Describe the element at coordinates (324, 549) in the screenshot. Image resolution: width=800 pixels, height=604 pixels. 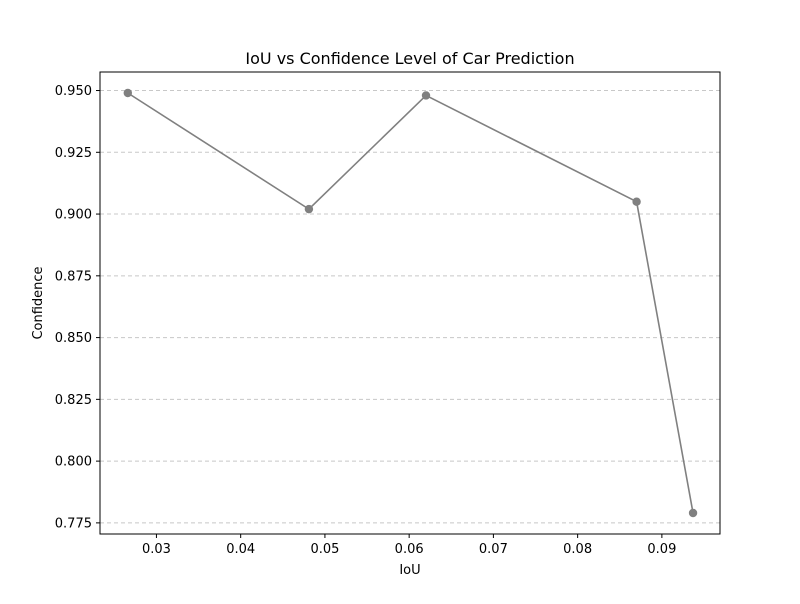
I see `x-tick-label: 0.05` at that location.